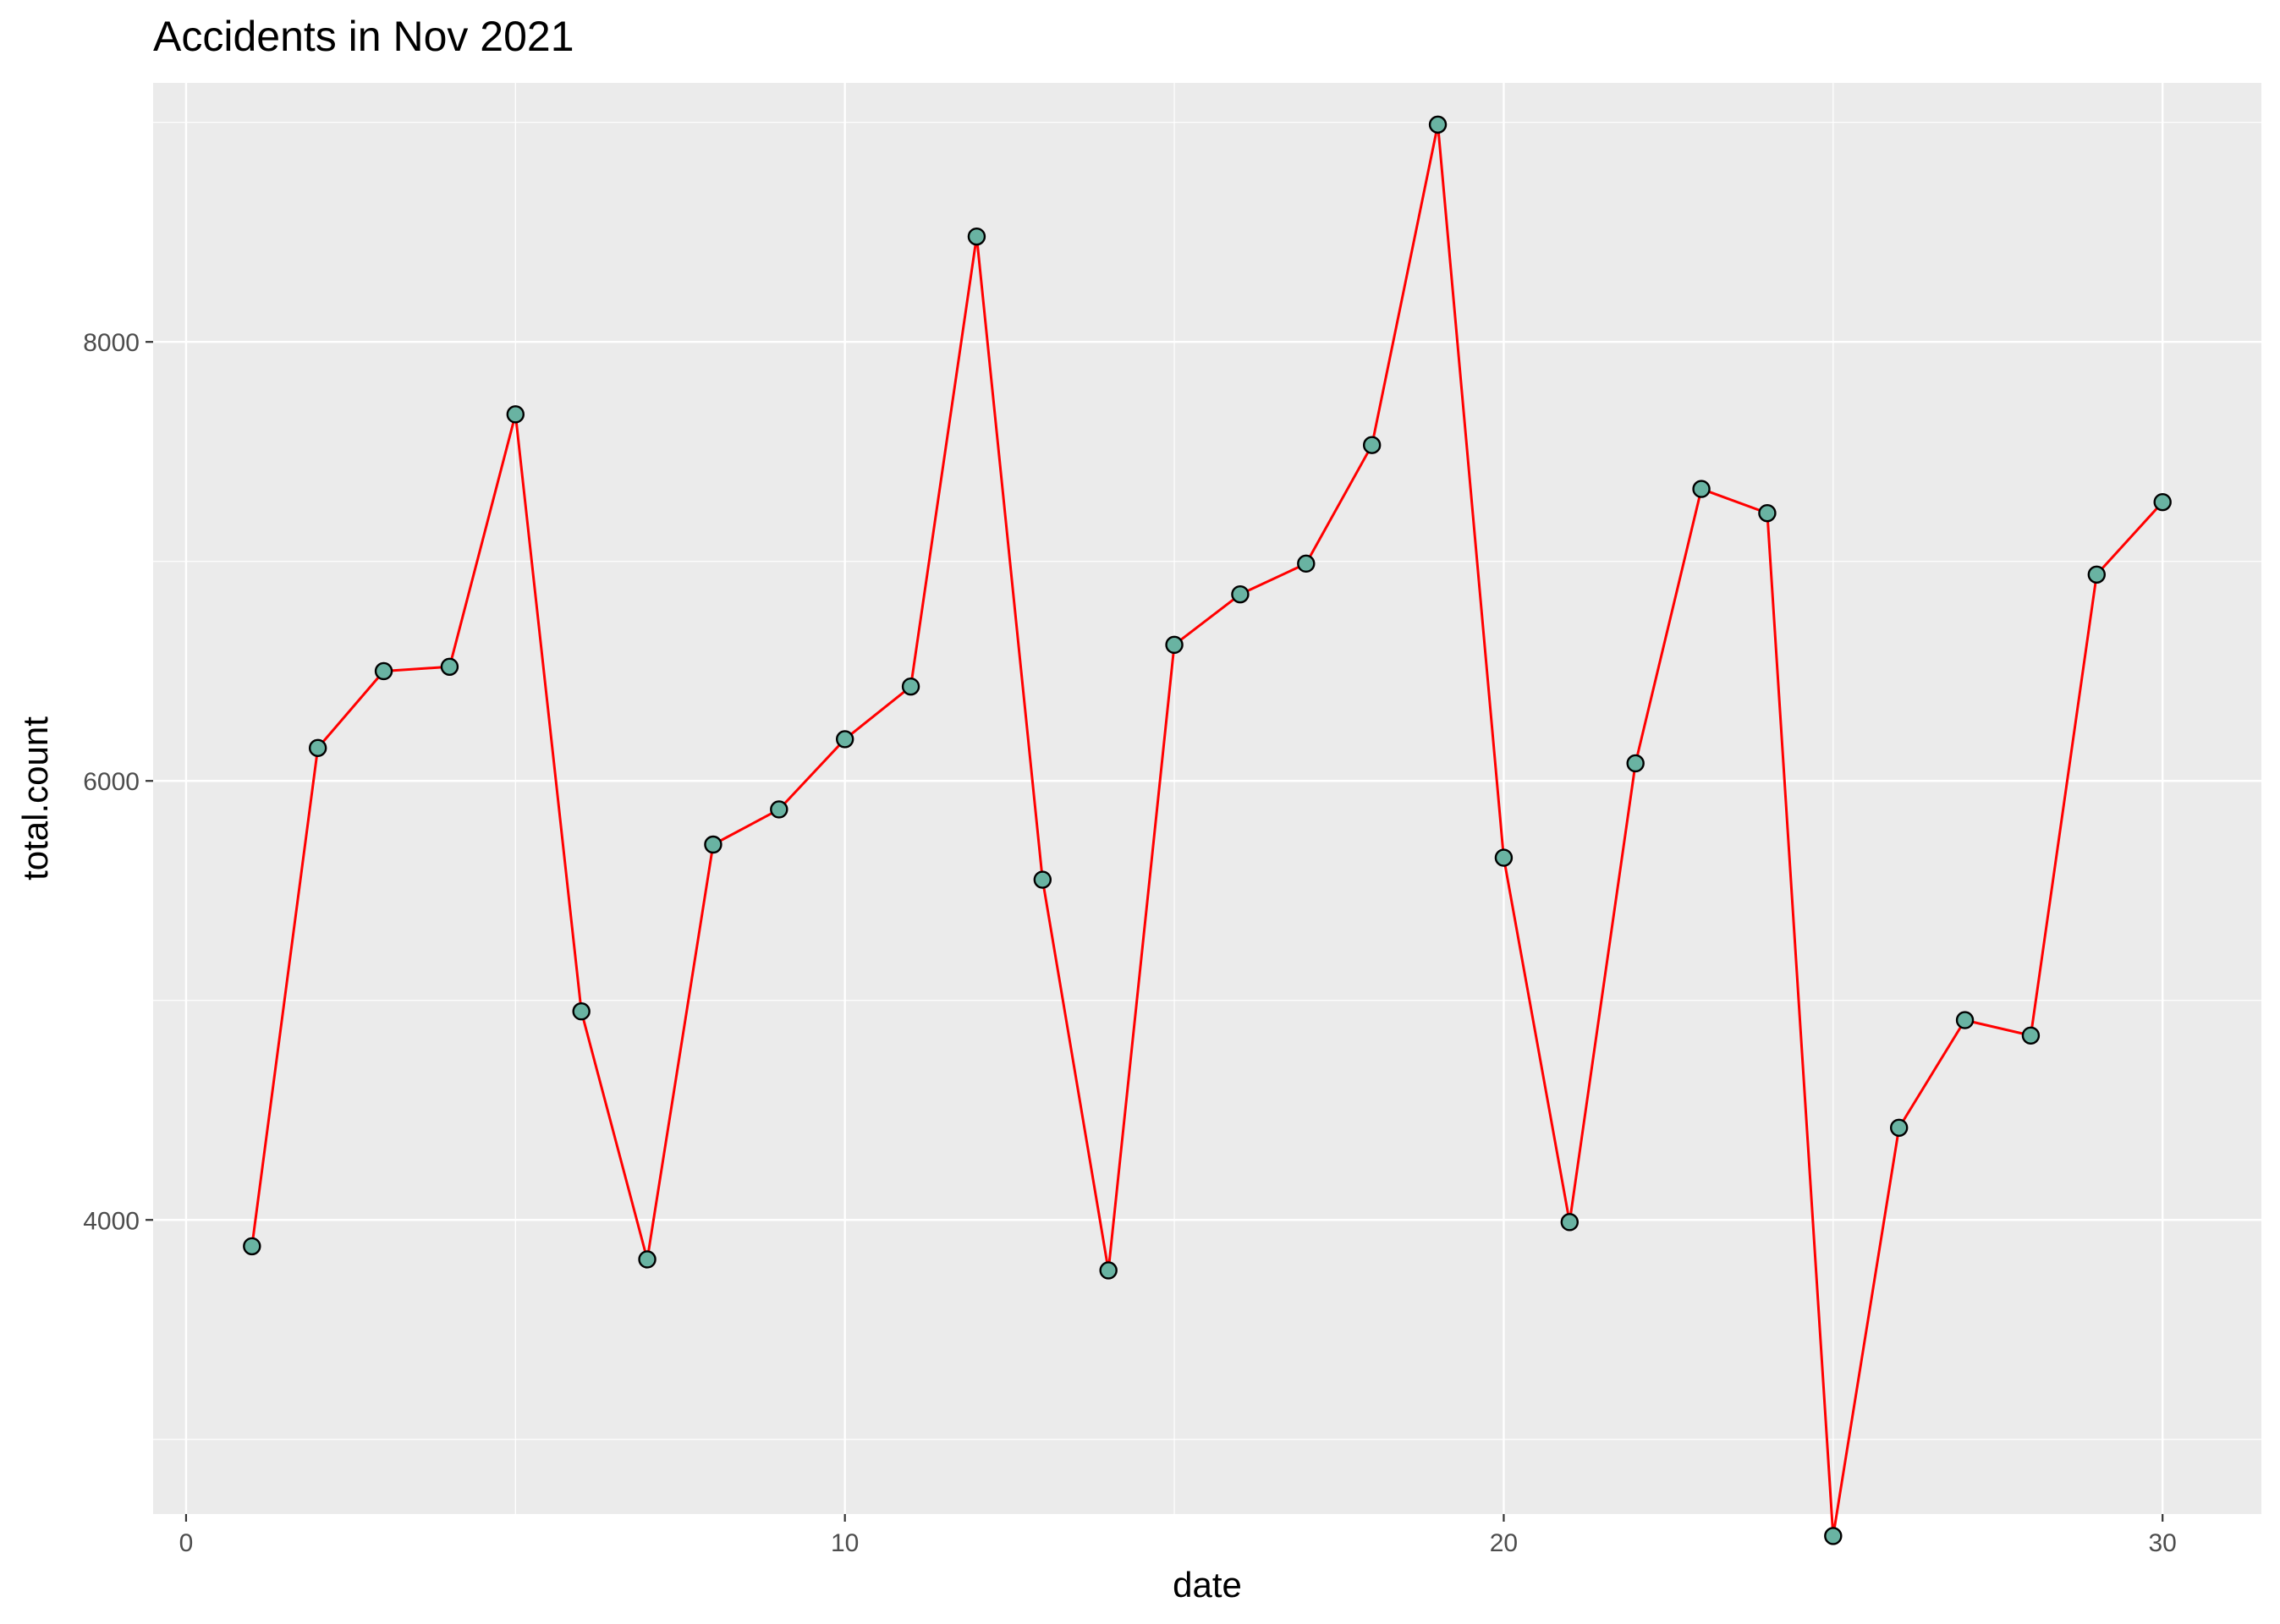  I want to click on x-axis: 0 10 20 30, so click(1178, 1536).